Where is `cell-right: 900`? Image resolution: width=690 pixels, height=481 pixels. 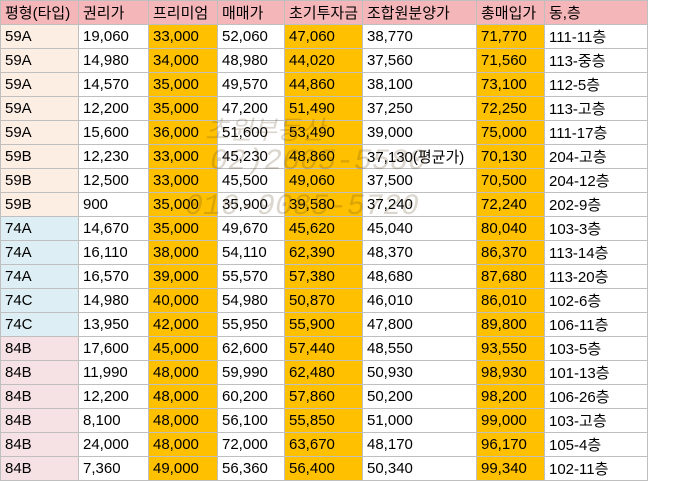 cell-right: 900 is located at coordinates (113, 204).